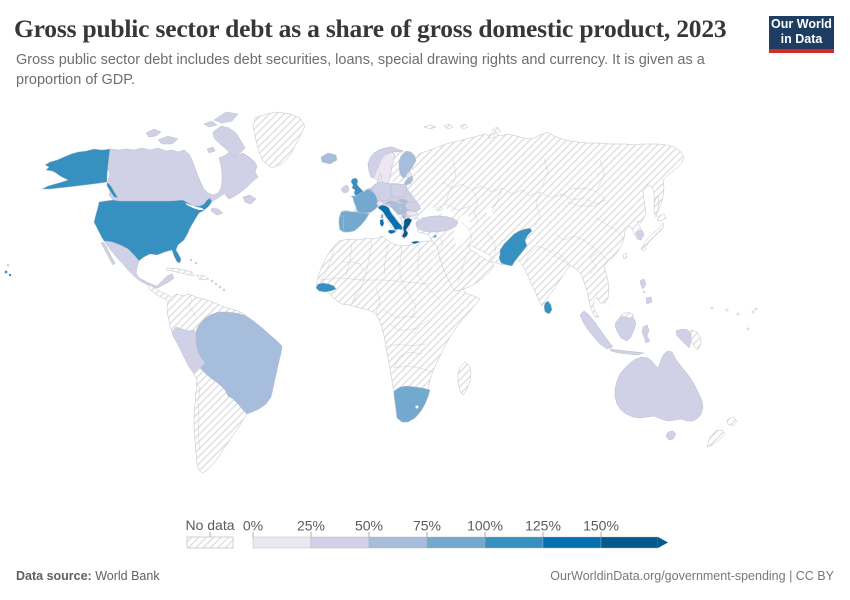 The height and width of the screenshot is (600, 850). I want to click on svg-text: 50%, so click(369, 526).